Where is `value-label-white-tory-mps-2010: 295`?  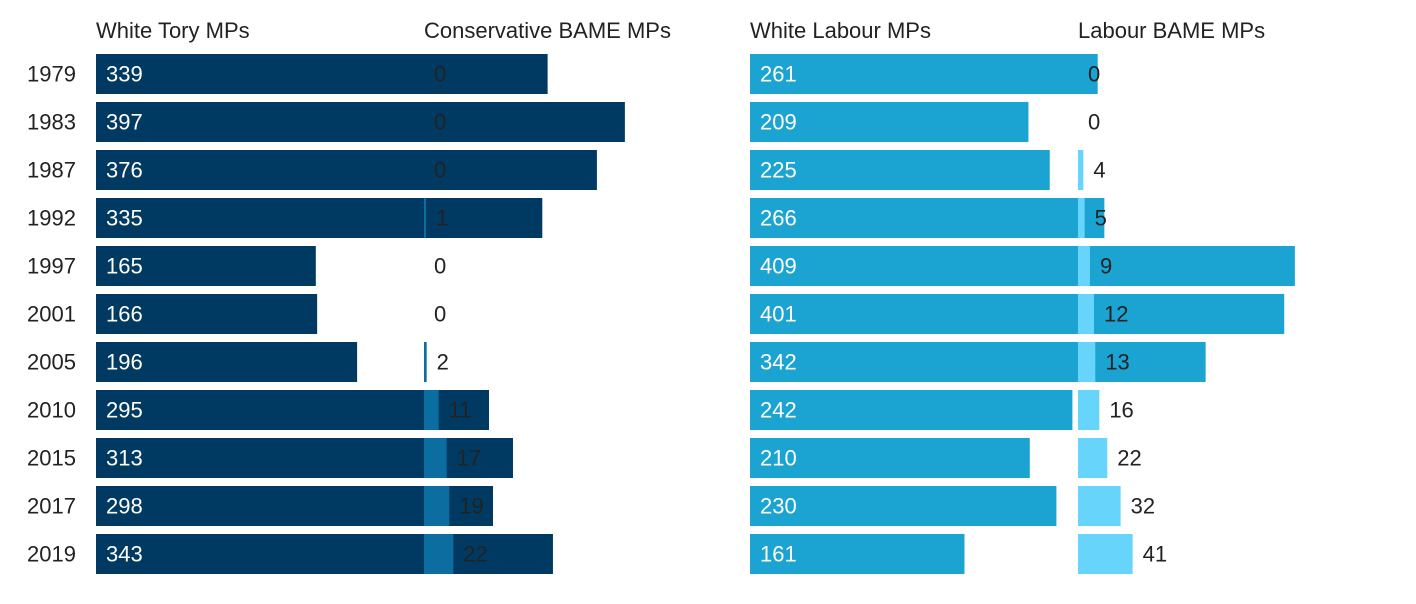
value-label-white-tory-mps-2010: 295 is located at coordinates (124, 410).